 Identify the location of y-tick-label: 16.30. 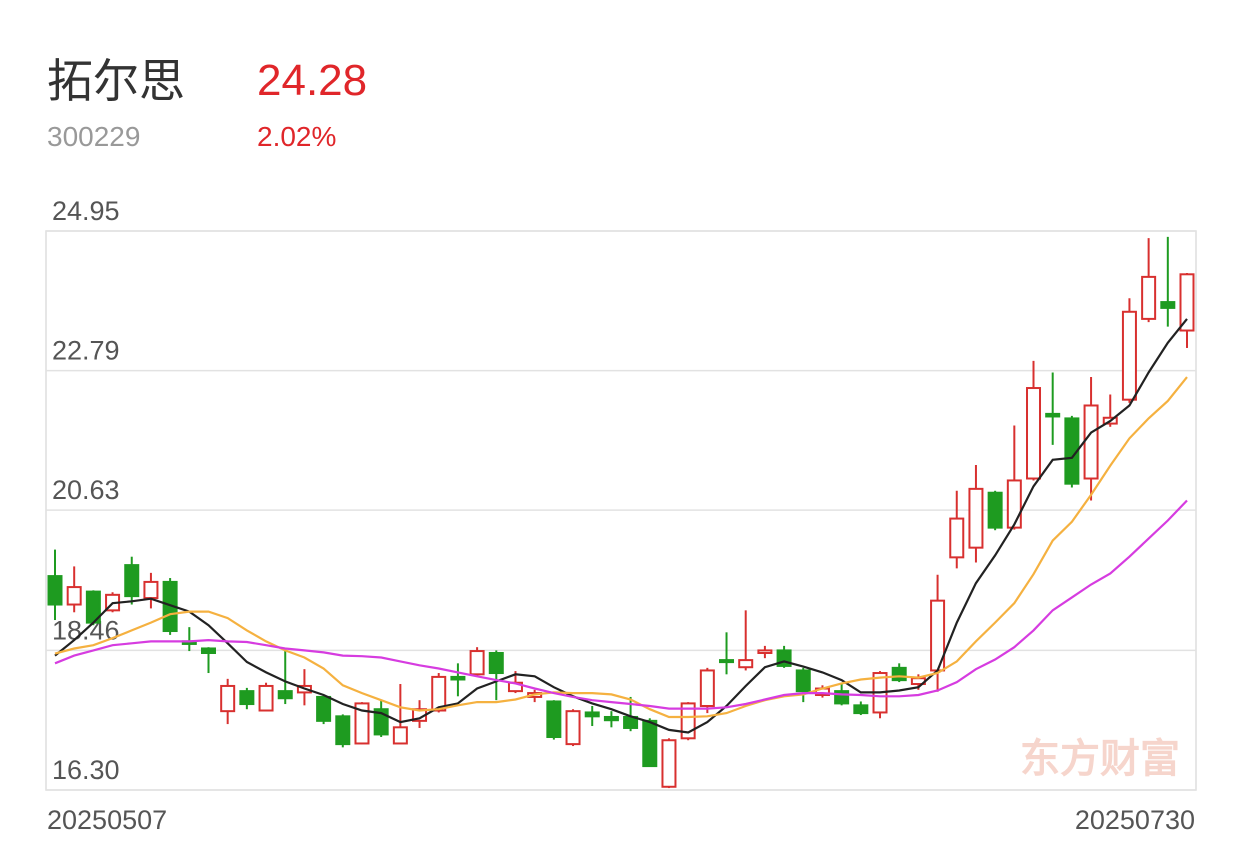
(86, 770).